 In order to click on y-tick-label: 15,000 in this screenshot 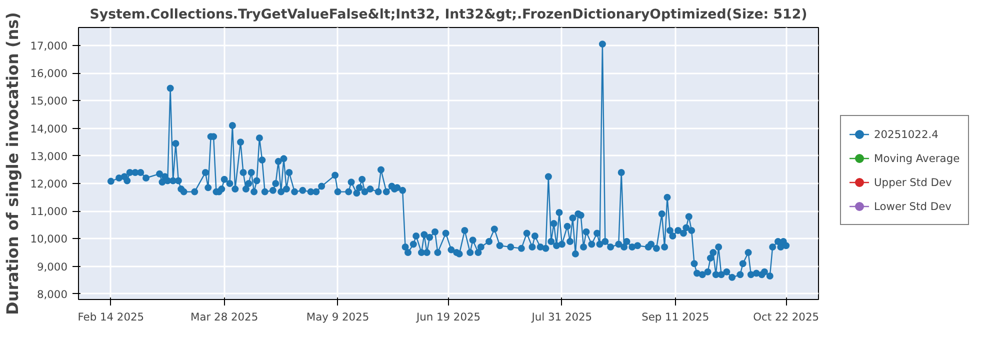, I will do `click(49, 101)`.